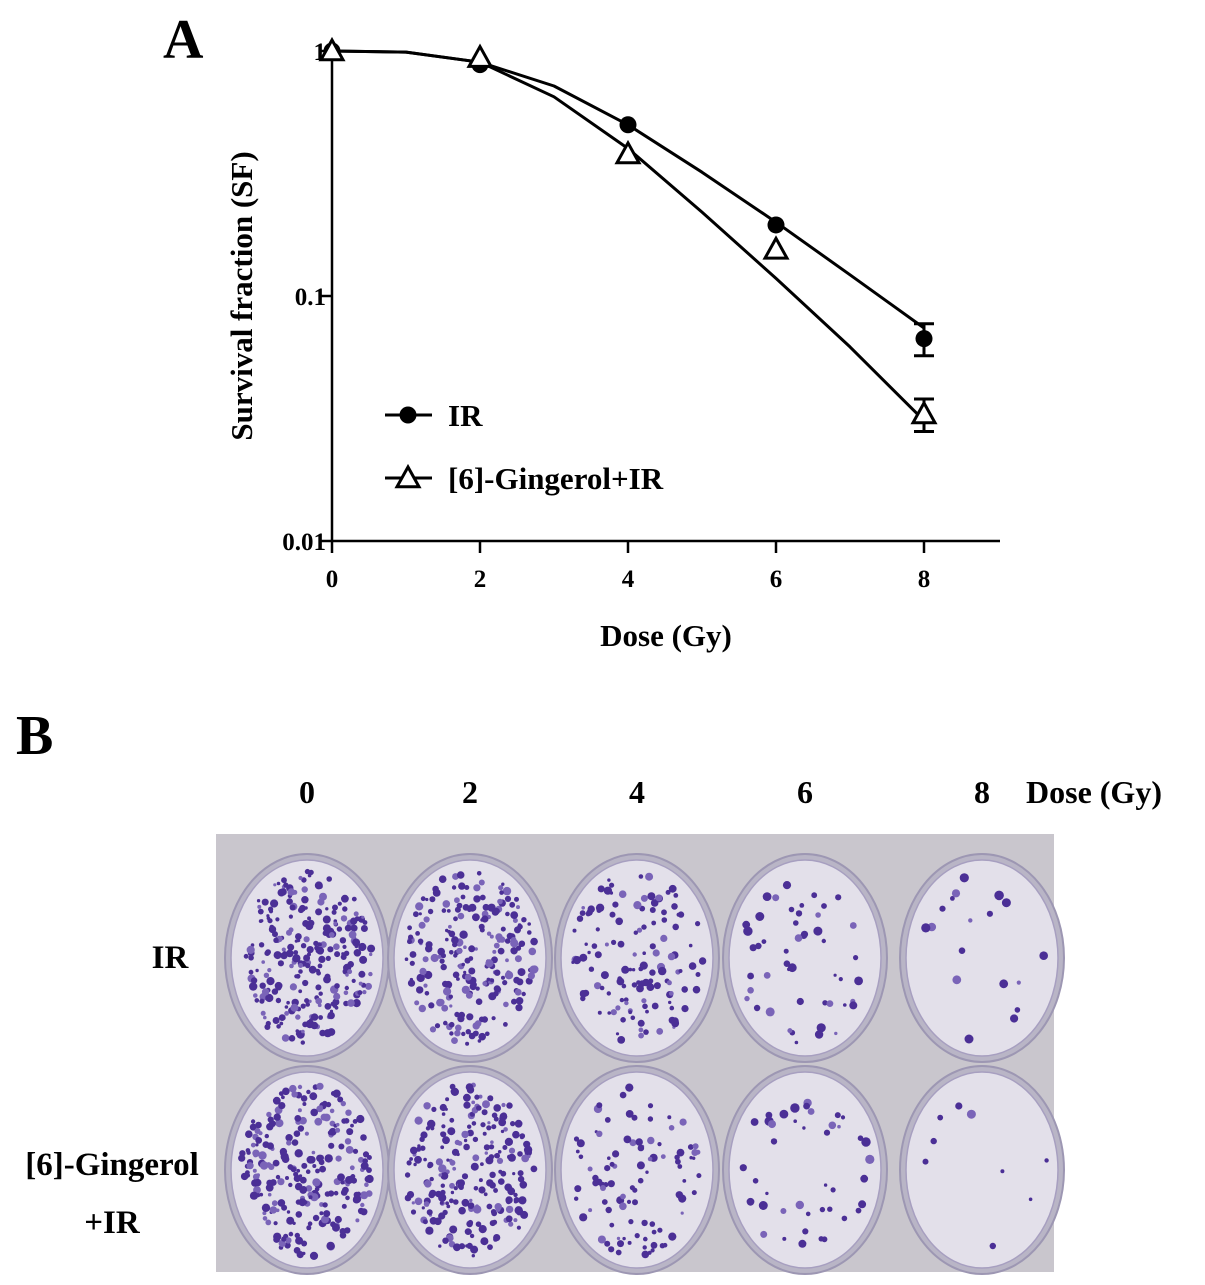  What do you see at coordinates (34, 736) in the screenshot?
I see `panel-b-label: B` at bounding box center [34, 736].